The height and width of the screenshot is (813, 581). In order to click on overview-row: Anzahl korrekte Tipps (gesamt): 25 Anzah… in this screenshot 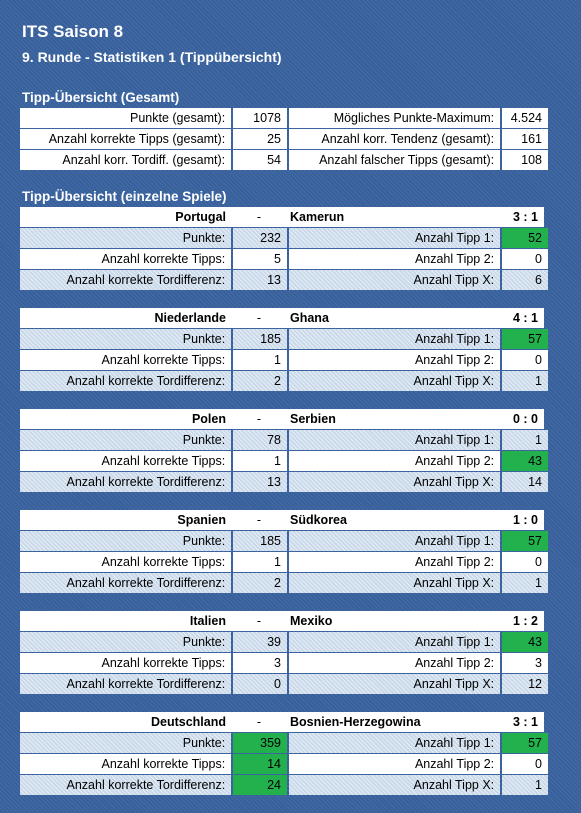, I will do `click(284, 139)`.